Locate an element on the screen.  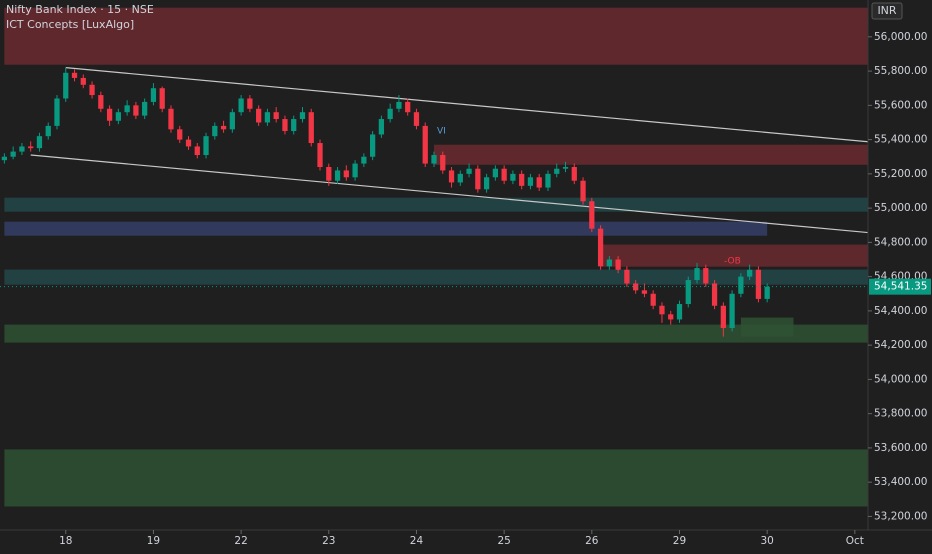
last-price-box is located at coordinates (900, 286).